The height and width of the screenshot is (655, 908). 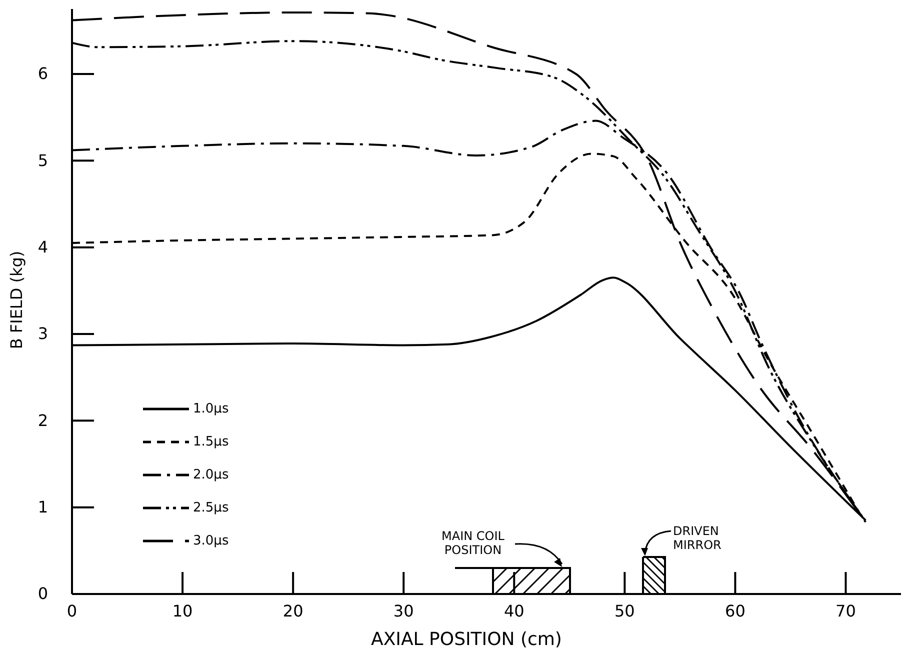 What do you see at coordinates (43, 506) in the screenshot?
I see `y-tick-label: 1` at bounding box center [43, 506].